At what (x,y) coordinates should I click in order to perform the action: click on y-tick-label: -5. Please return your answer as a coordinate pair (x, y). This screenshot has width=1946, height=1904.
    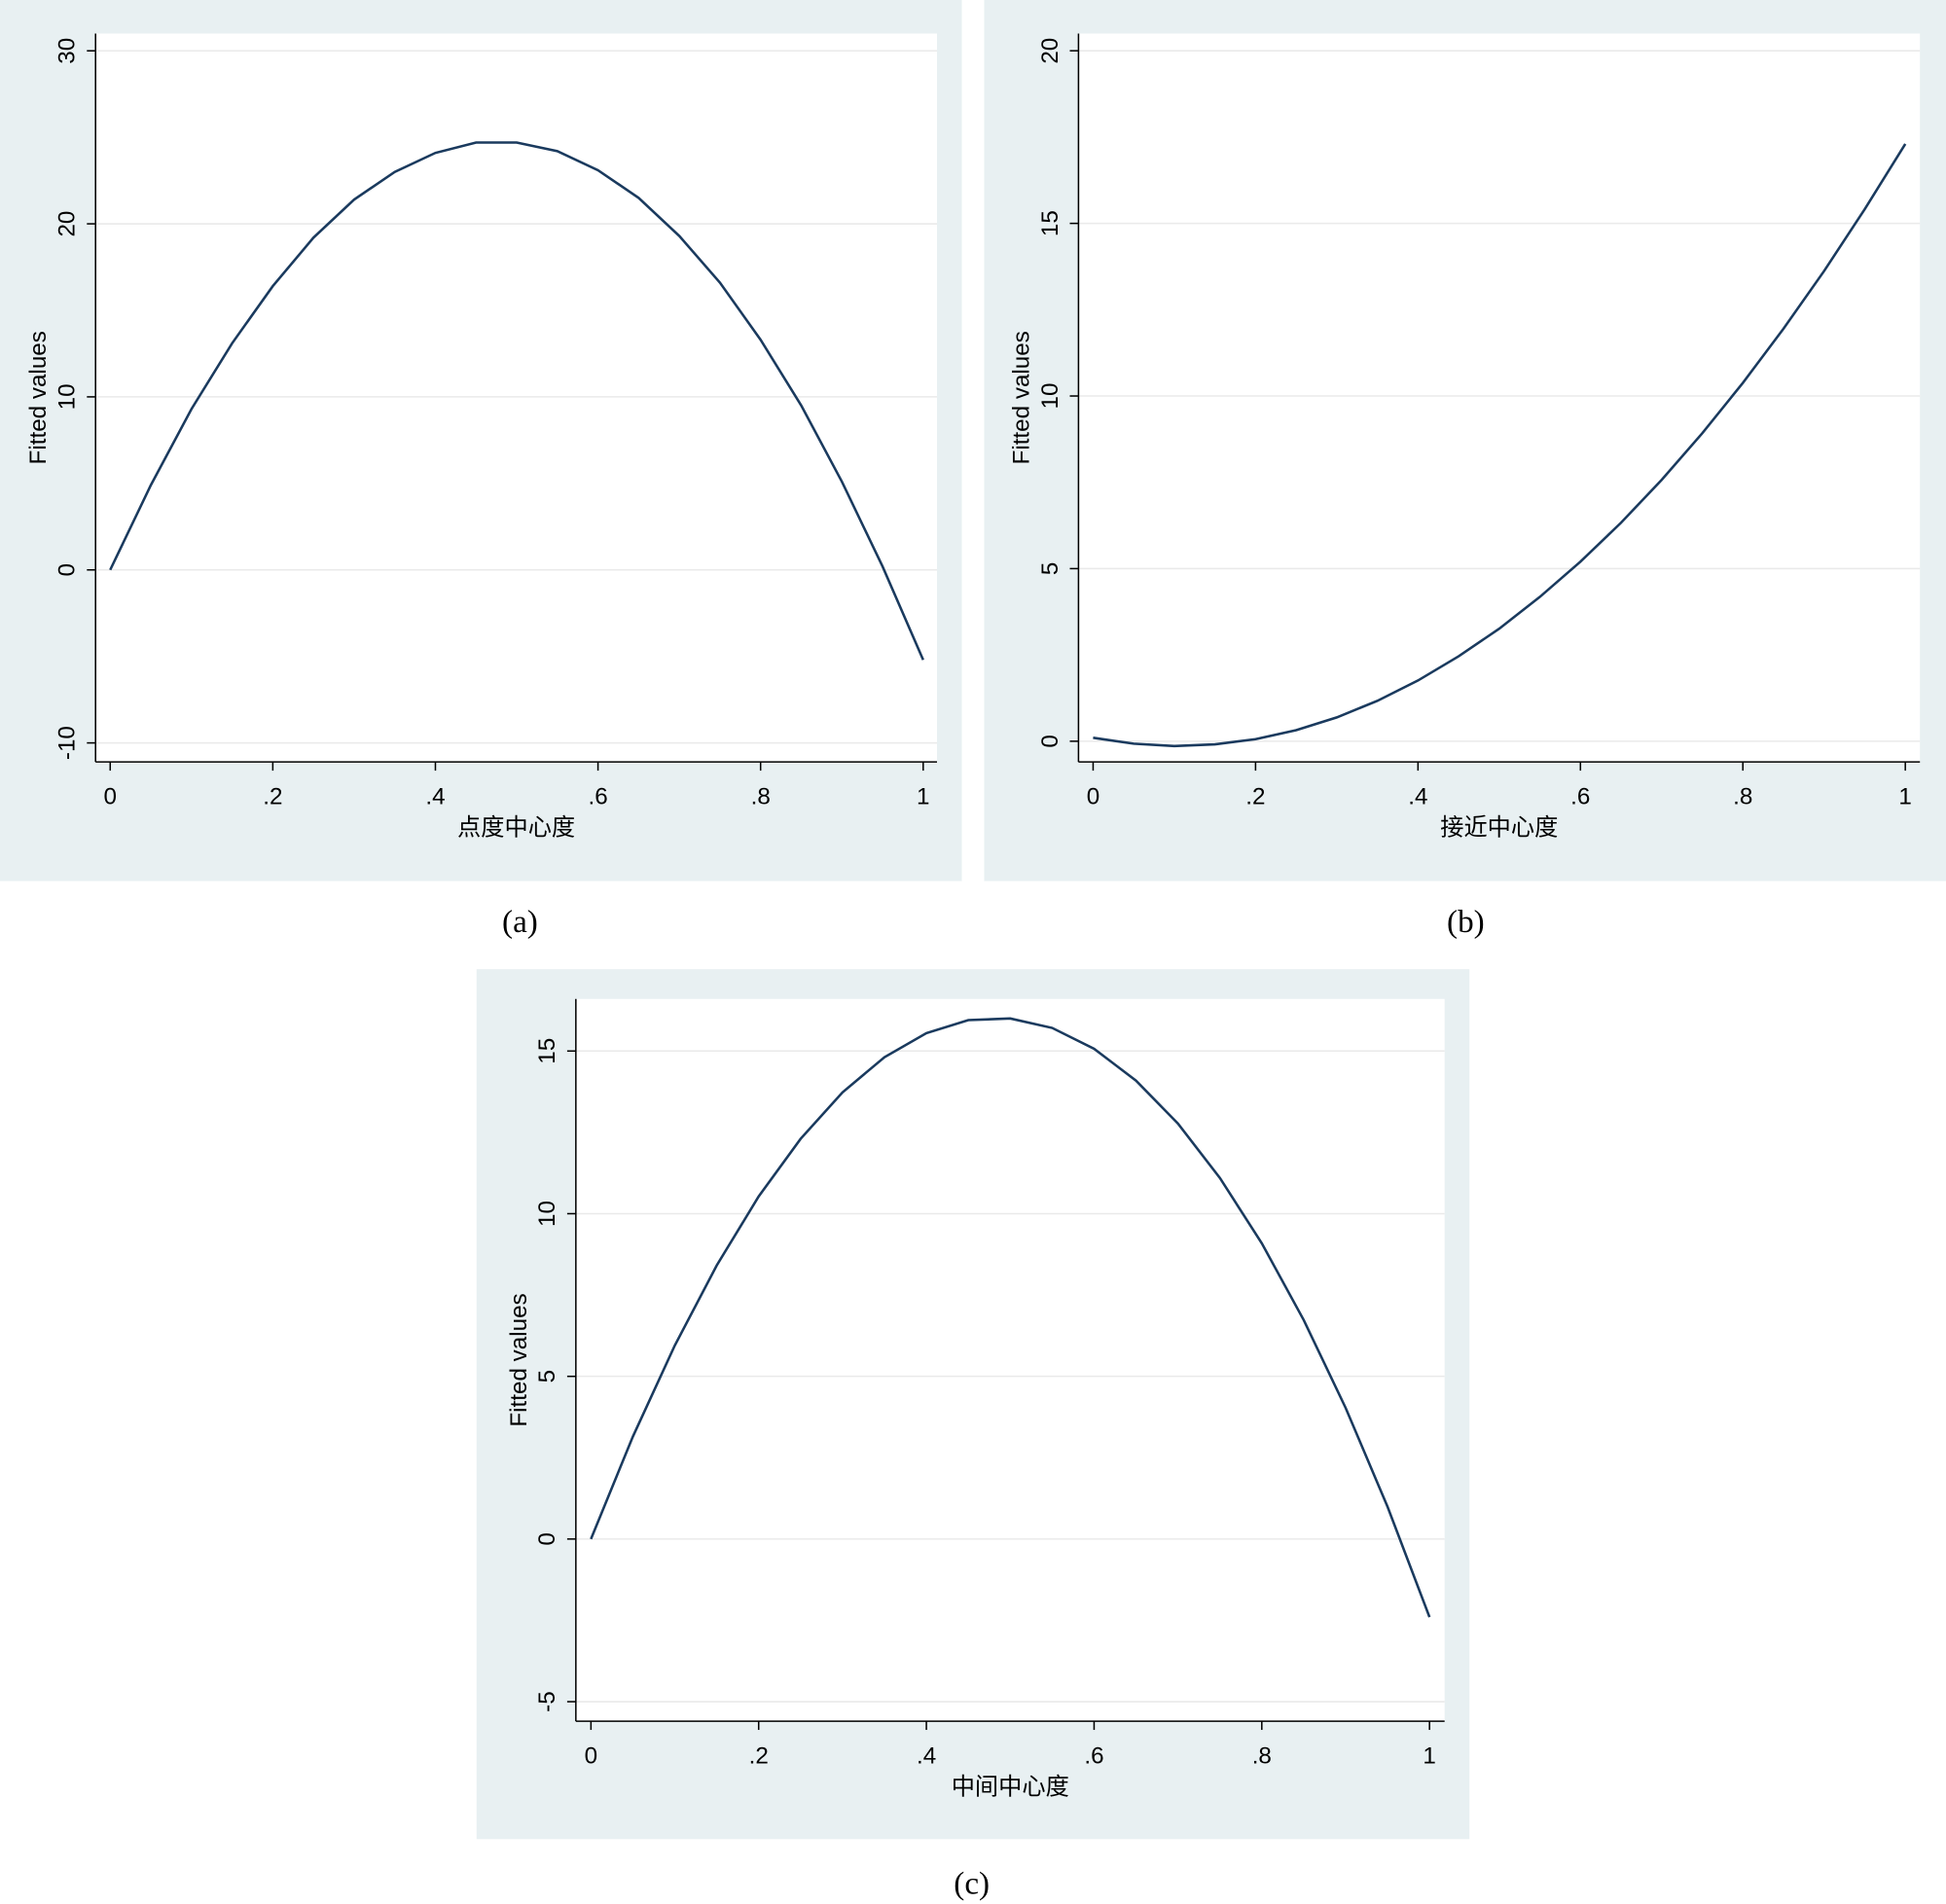
    Looking at the image, I should click on (547, 1701).